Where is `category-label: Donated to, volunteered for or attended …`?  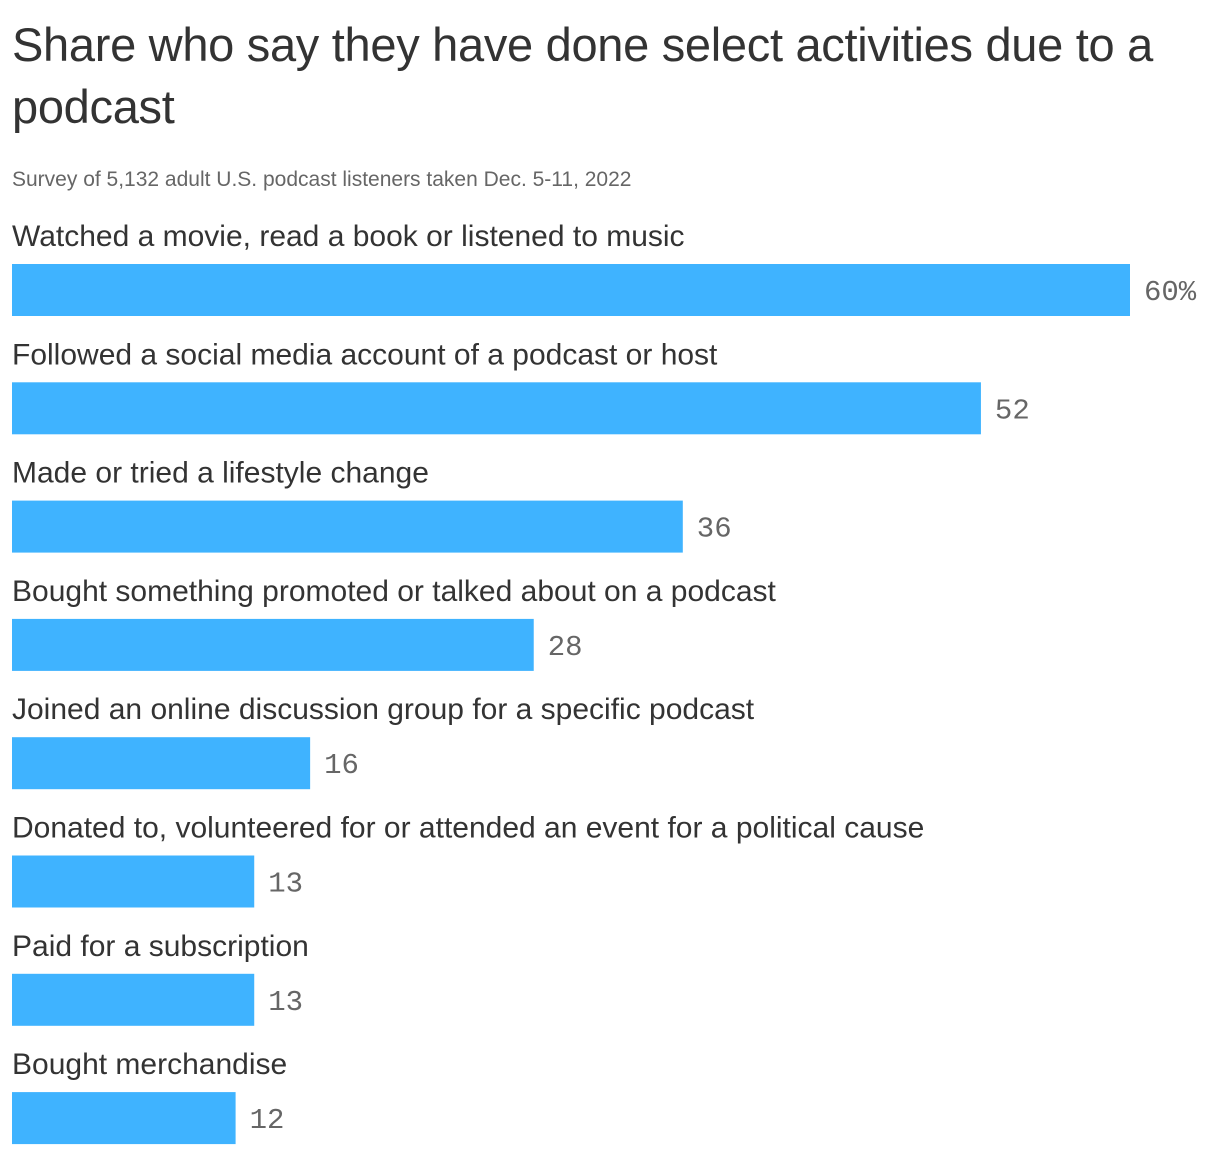 category-label: Donated to, volunteered for or attended … is located at coordinates (468, 828).